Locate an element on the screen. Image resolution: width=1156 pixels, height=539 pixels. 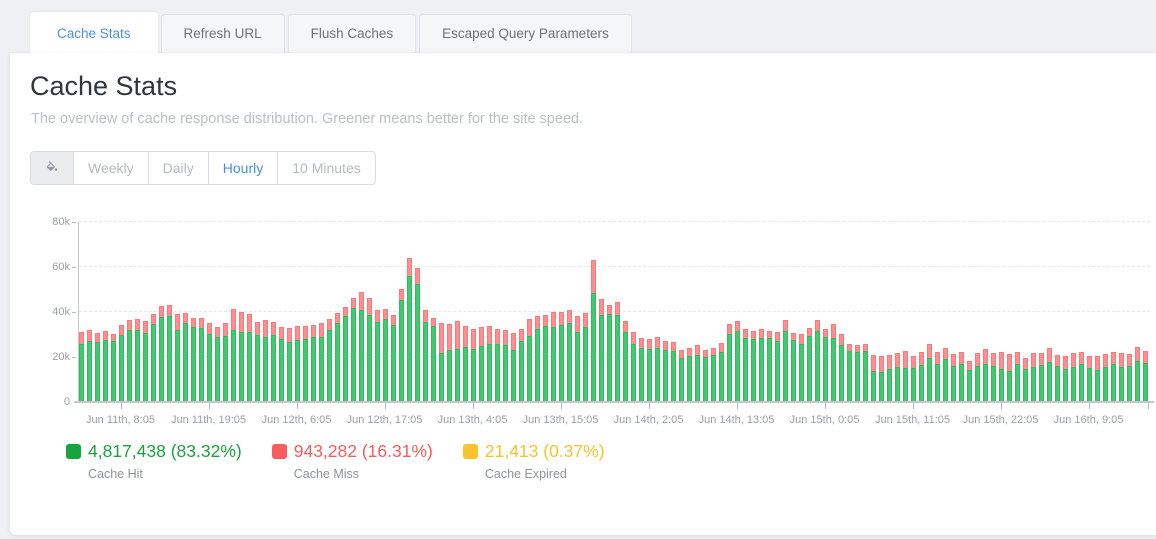
legend-item-cache-hit: 4,817,438 (83.32%) Cache Hit is located at coordinates (154, 461).